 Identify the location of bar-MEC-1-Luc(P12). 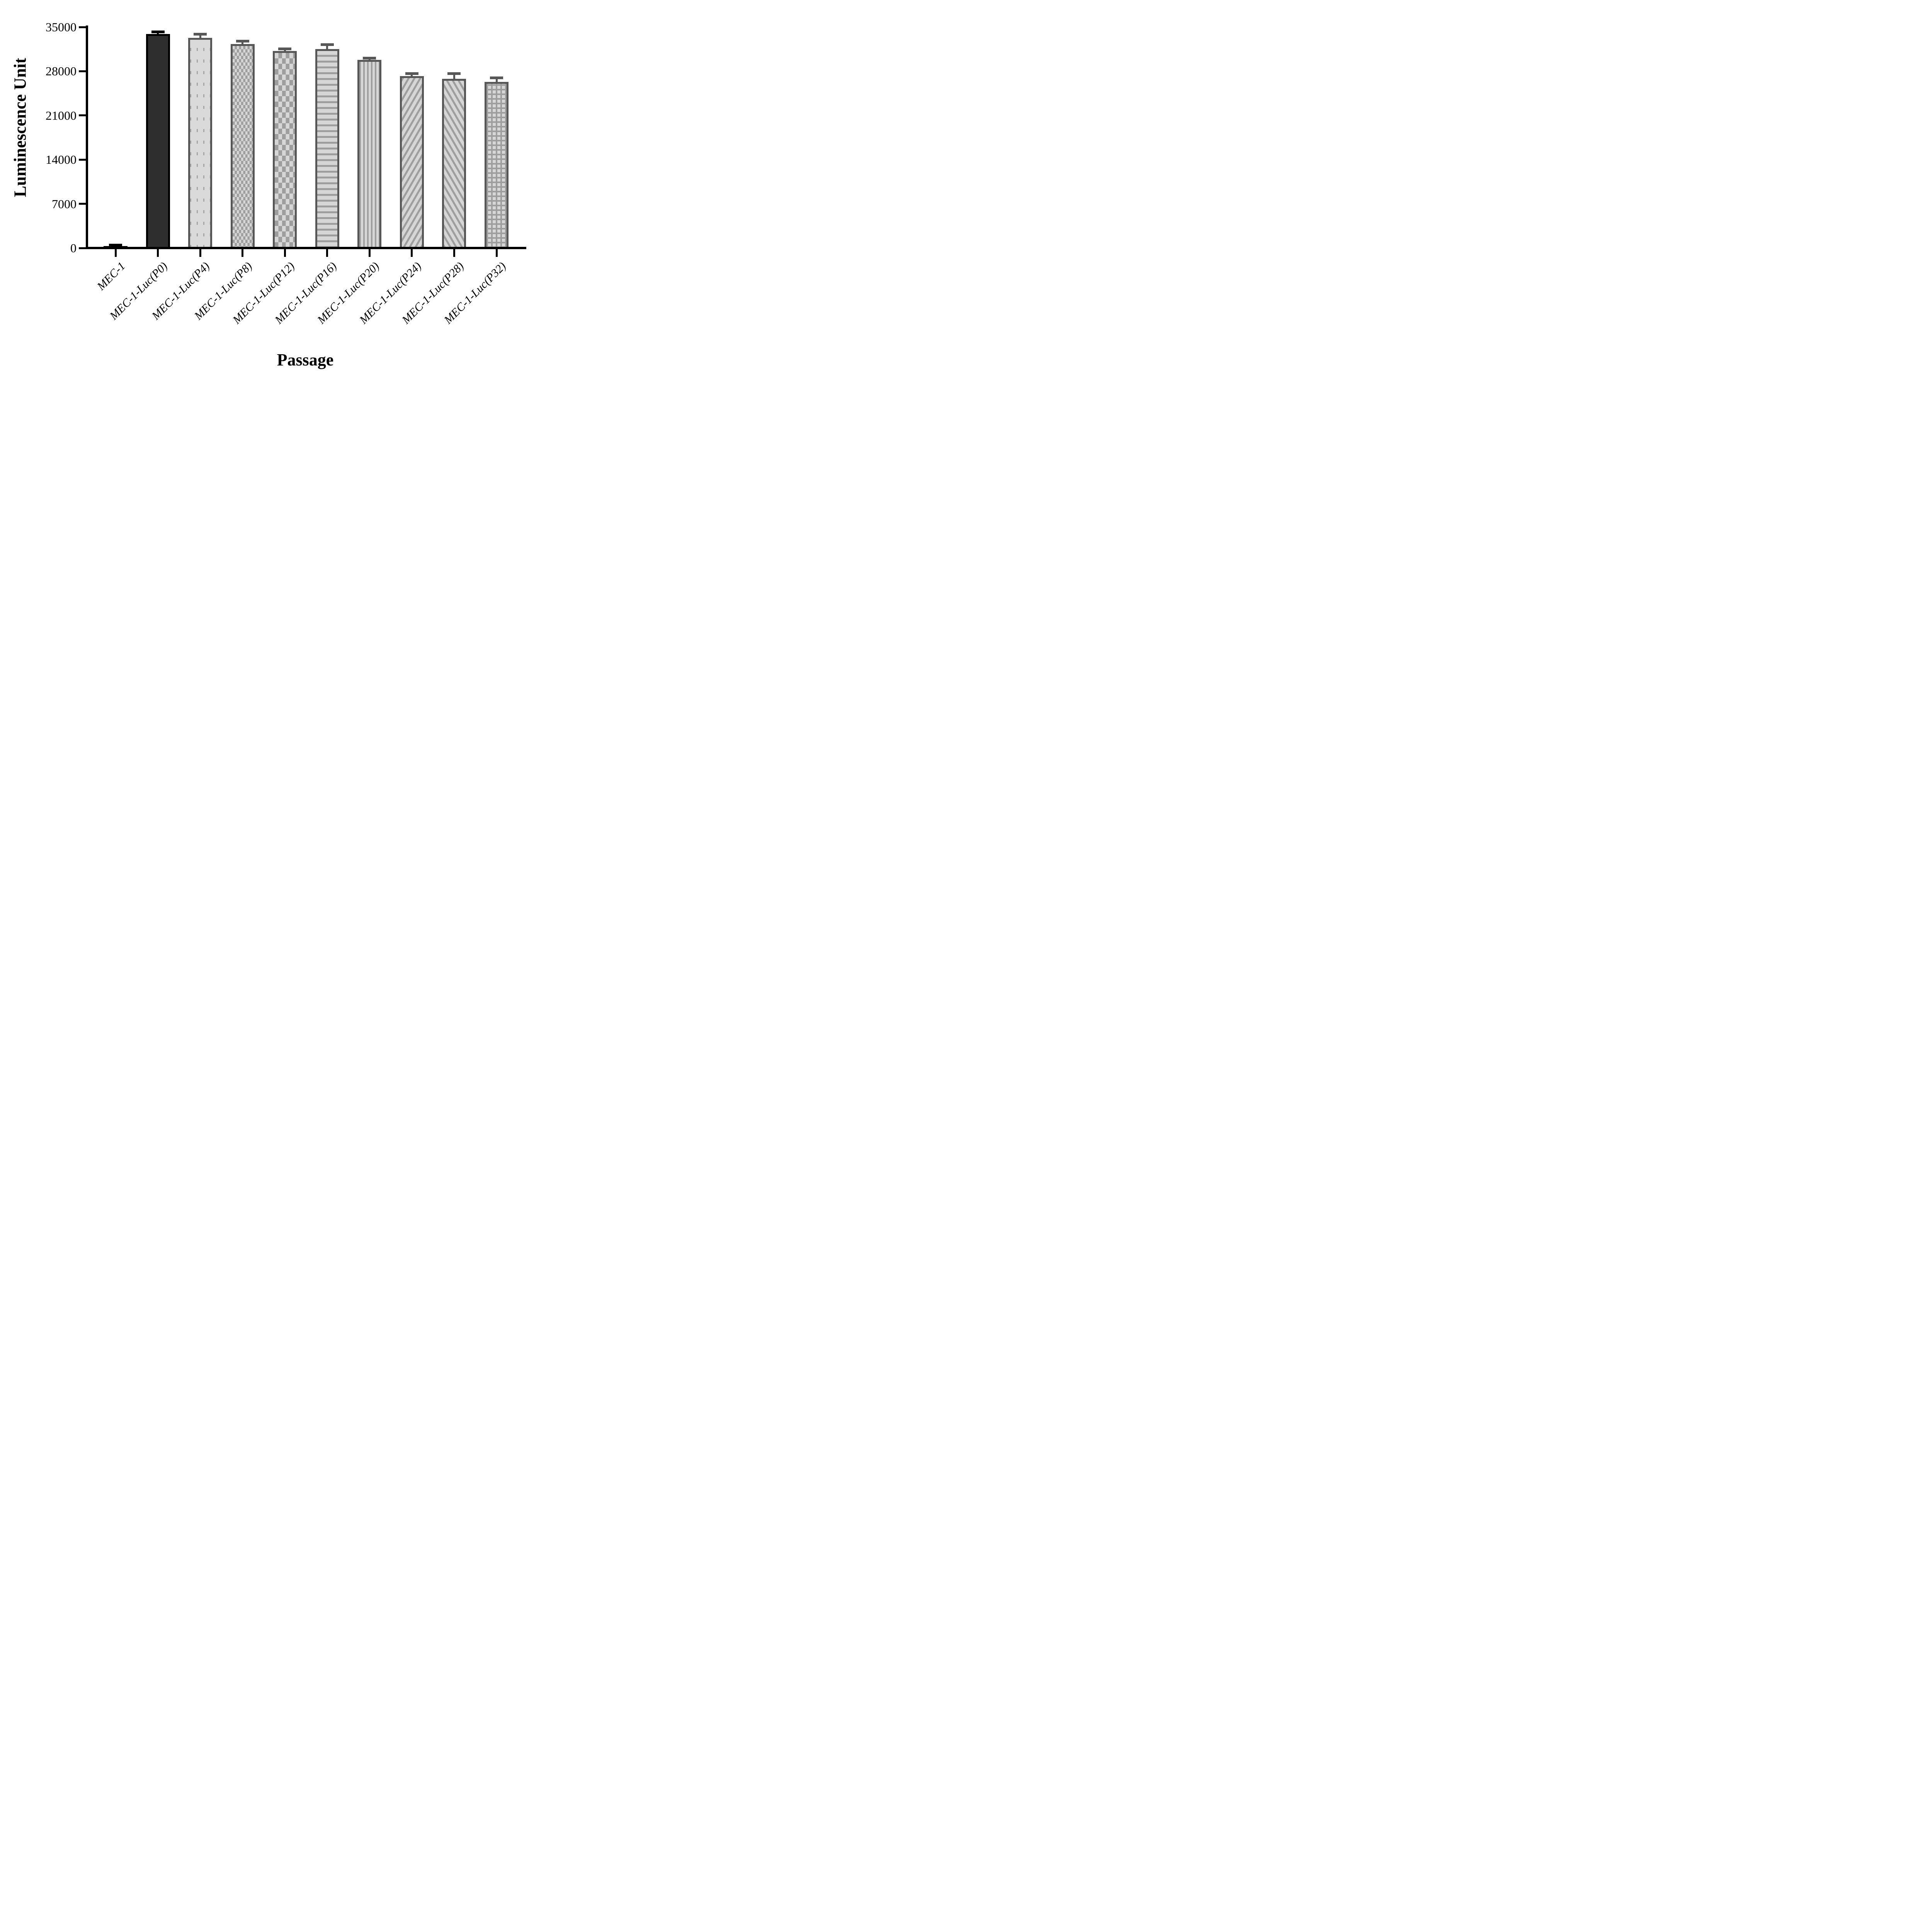
(285, 149).